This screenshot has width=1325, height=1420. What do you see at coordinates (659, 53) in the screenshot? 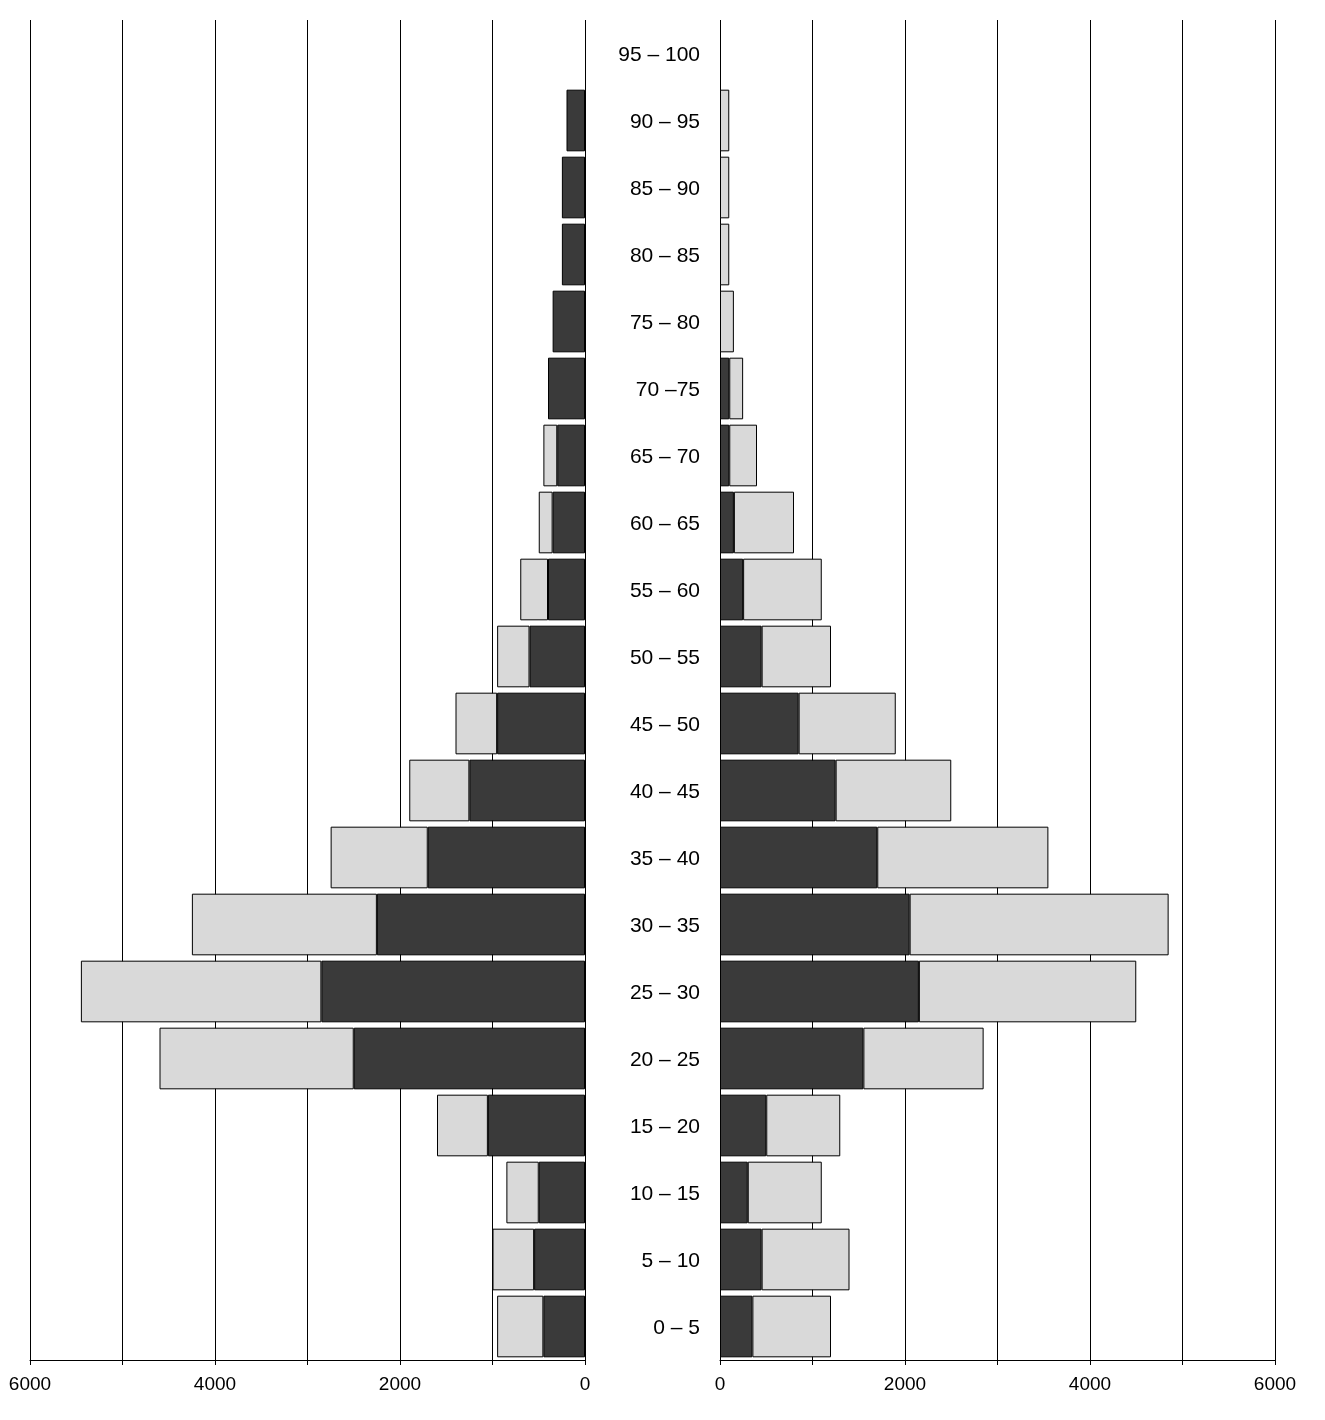
I see `y-tick-label: 95 – 100` at bounding box center [659, 53].